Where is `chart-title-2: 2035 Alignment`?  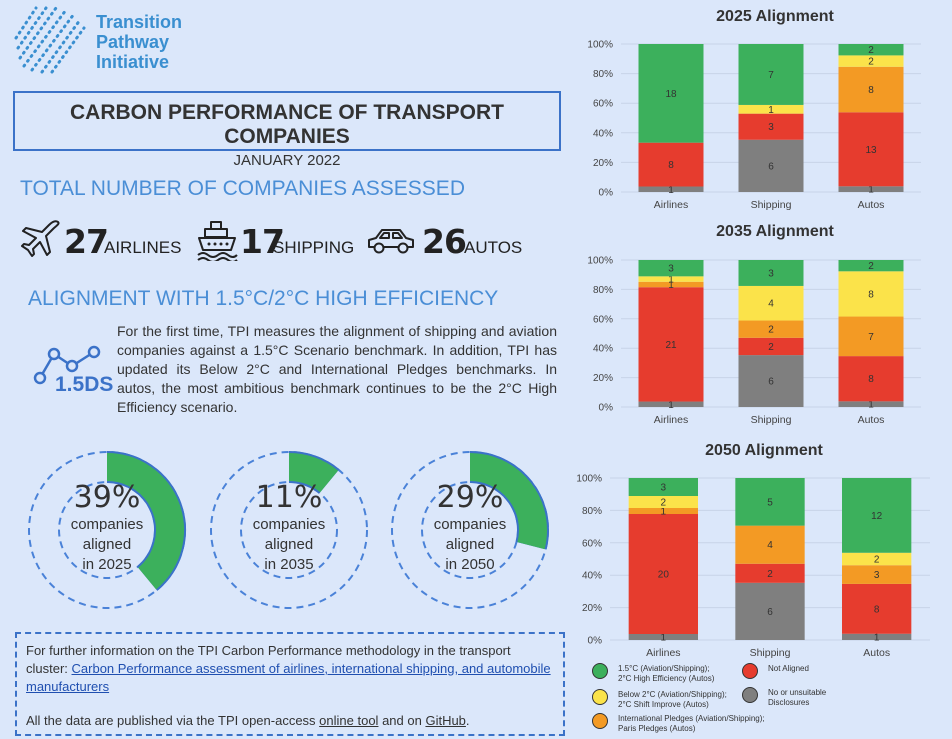
chart-title-2: 2035 Alignment is located at coordinates (775, 231).